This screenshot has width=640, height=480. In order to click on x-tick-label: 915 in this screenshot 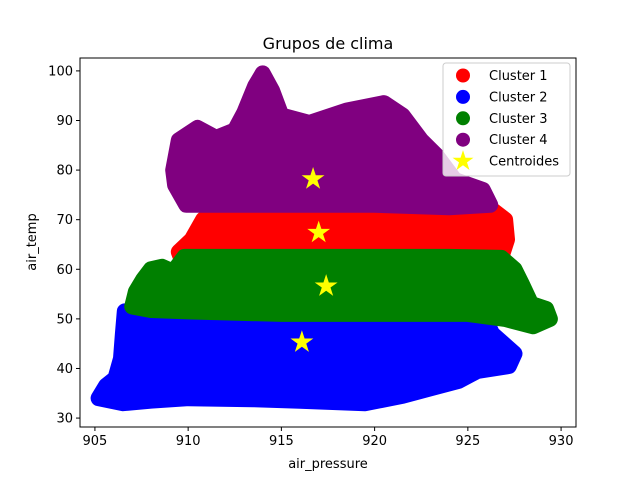, I will do `click(281, 441)`.